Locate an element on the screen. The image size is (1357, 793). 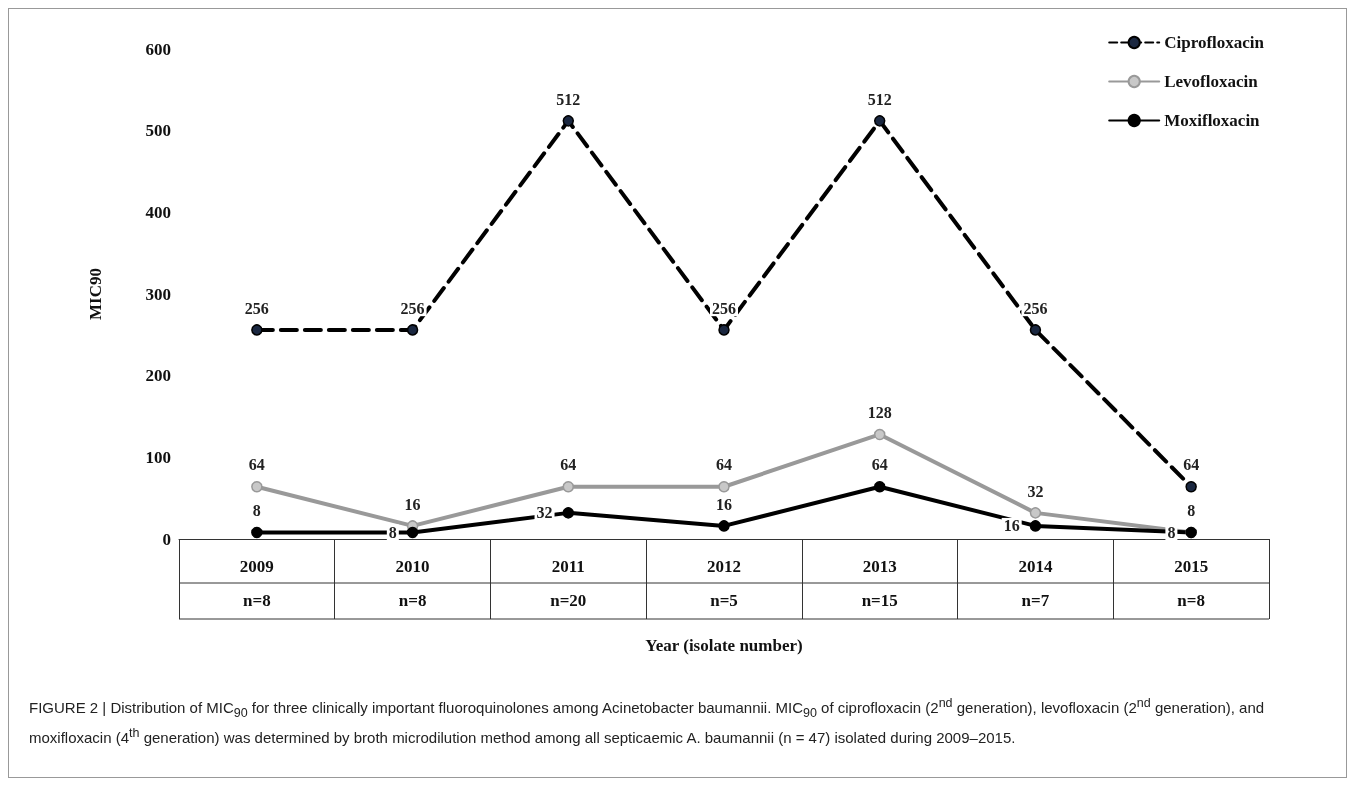
legend-label: Moxifloxacin is located at coordinates (1212, 120).